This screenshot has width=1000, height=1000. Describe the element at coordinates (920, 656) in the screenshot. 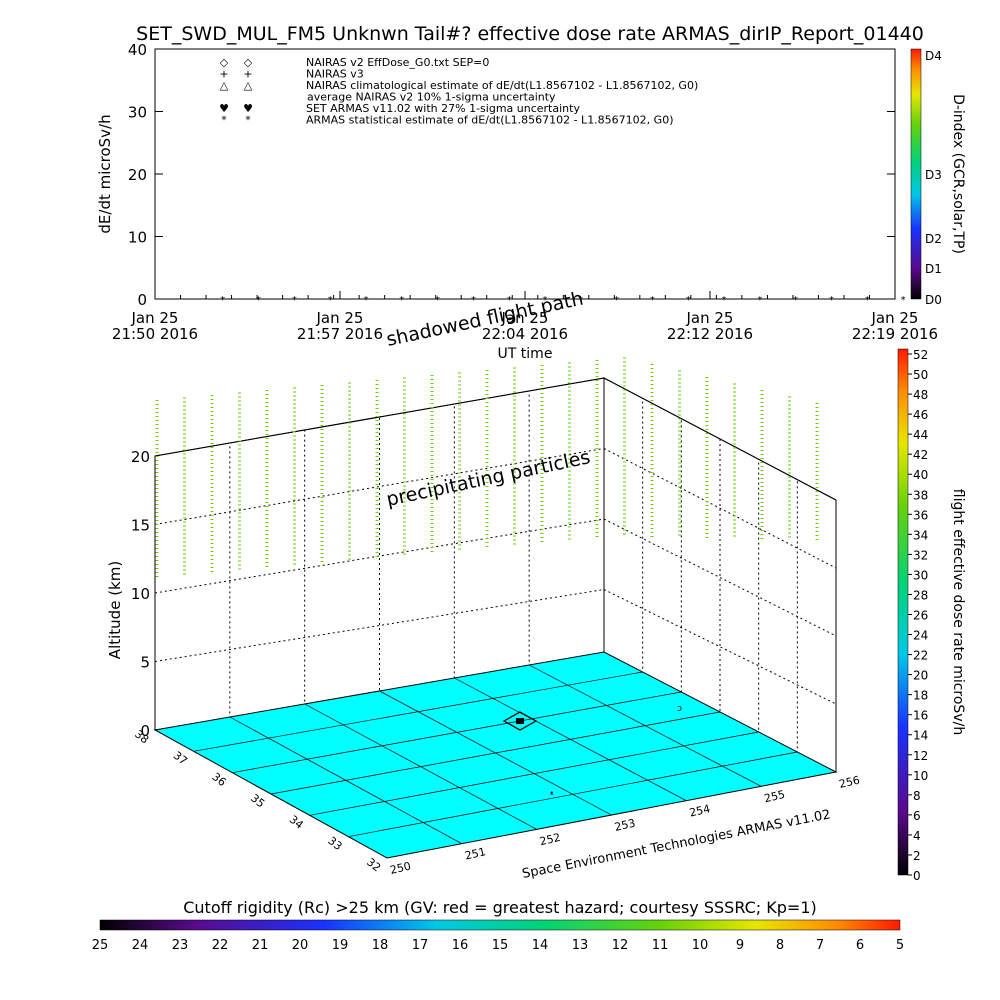

I see `dose-tick-label: 22` at that location.